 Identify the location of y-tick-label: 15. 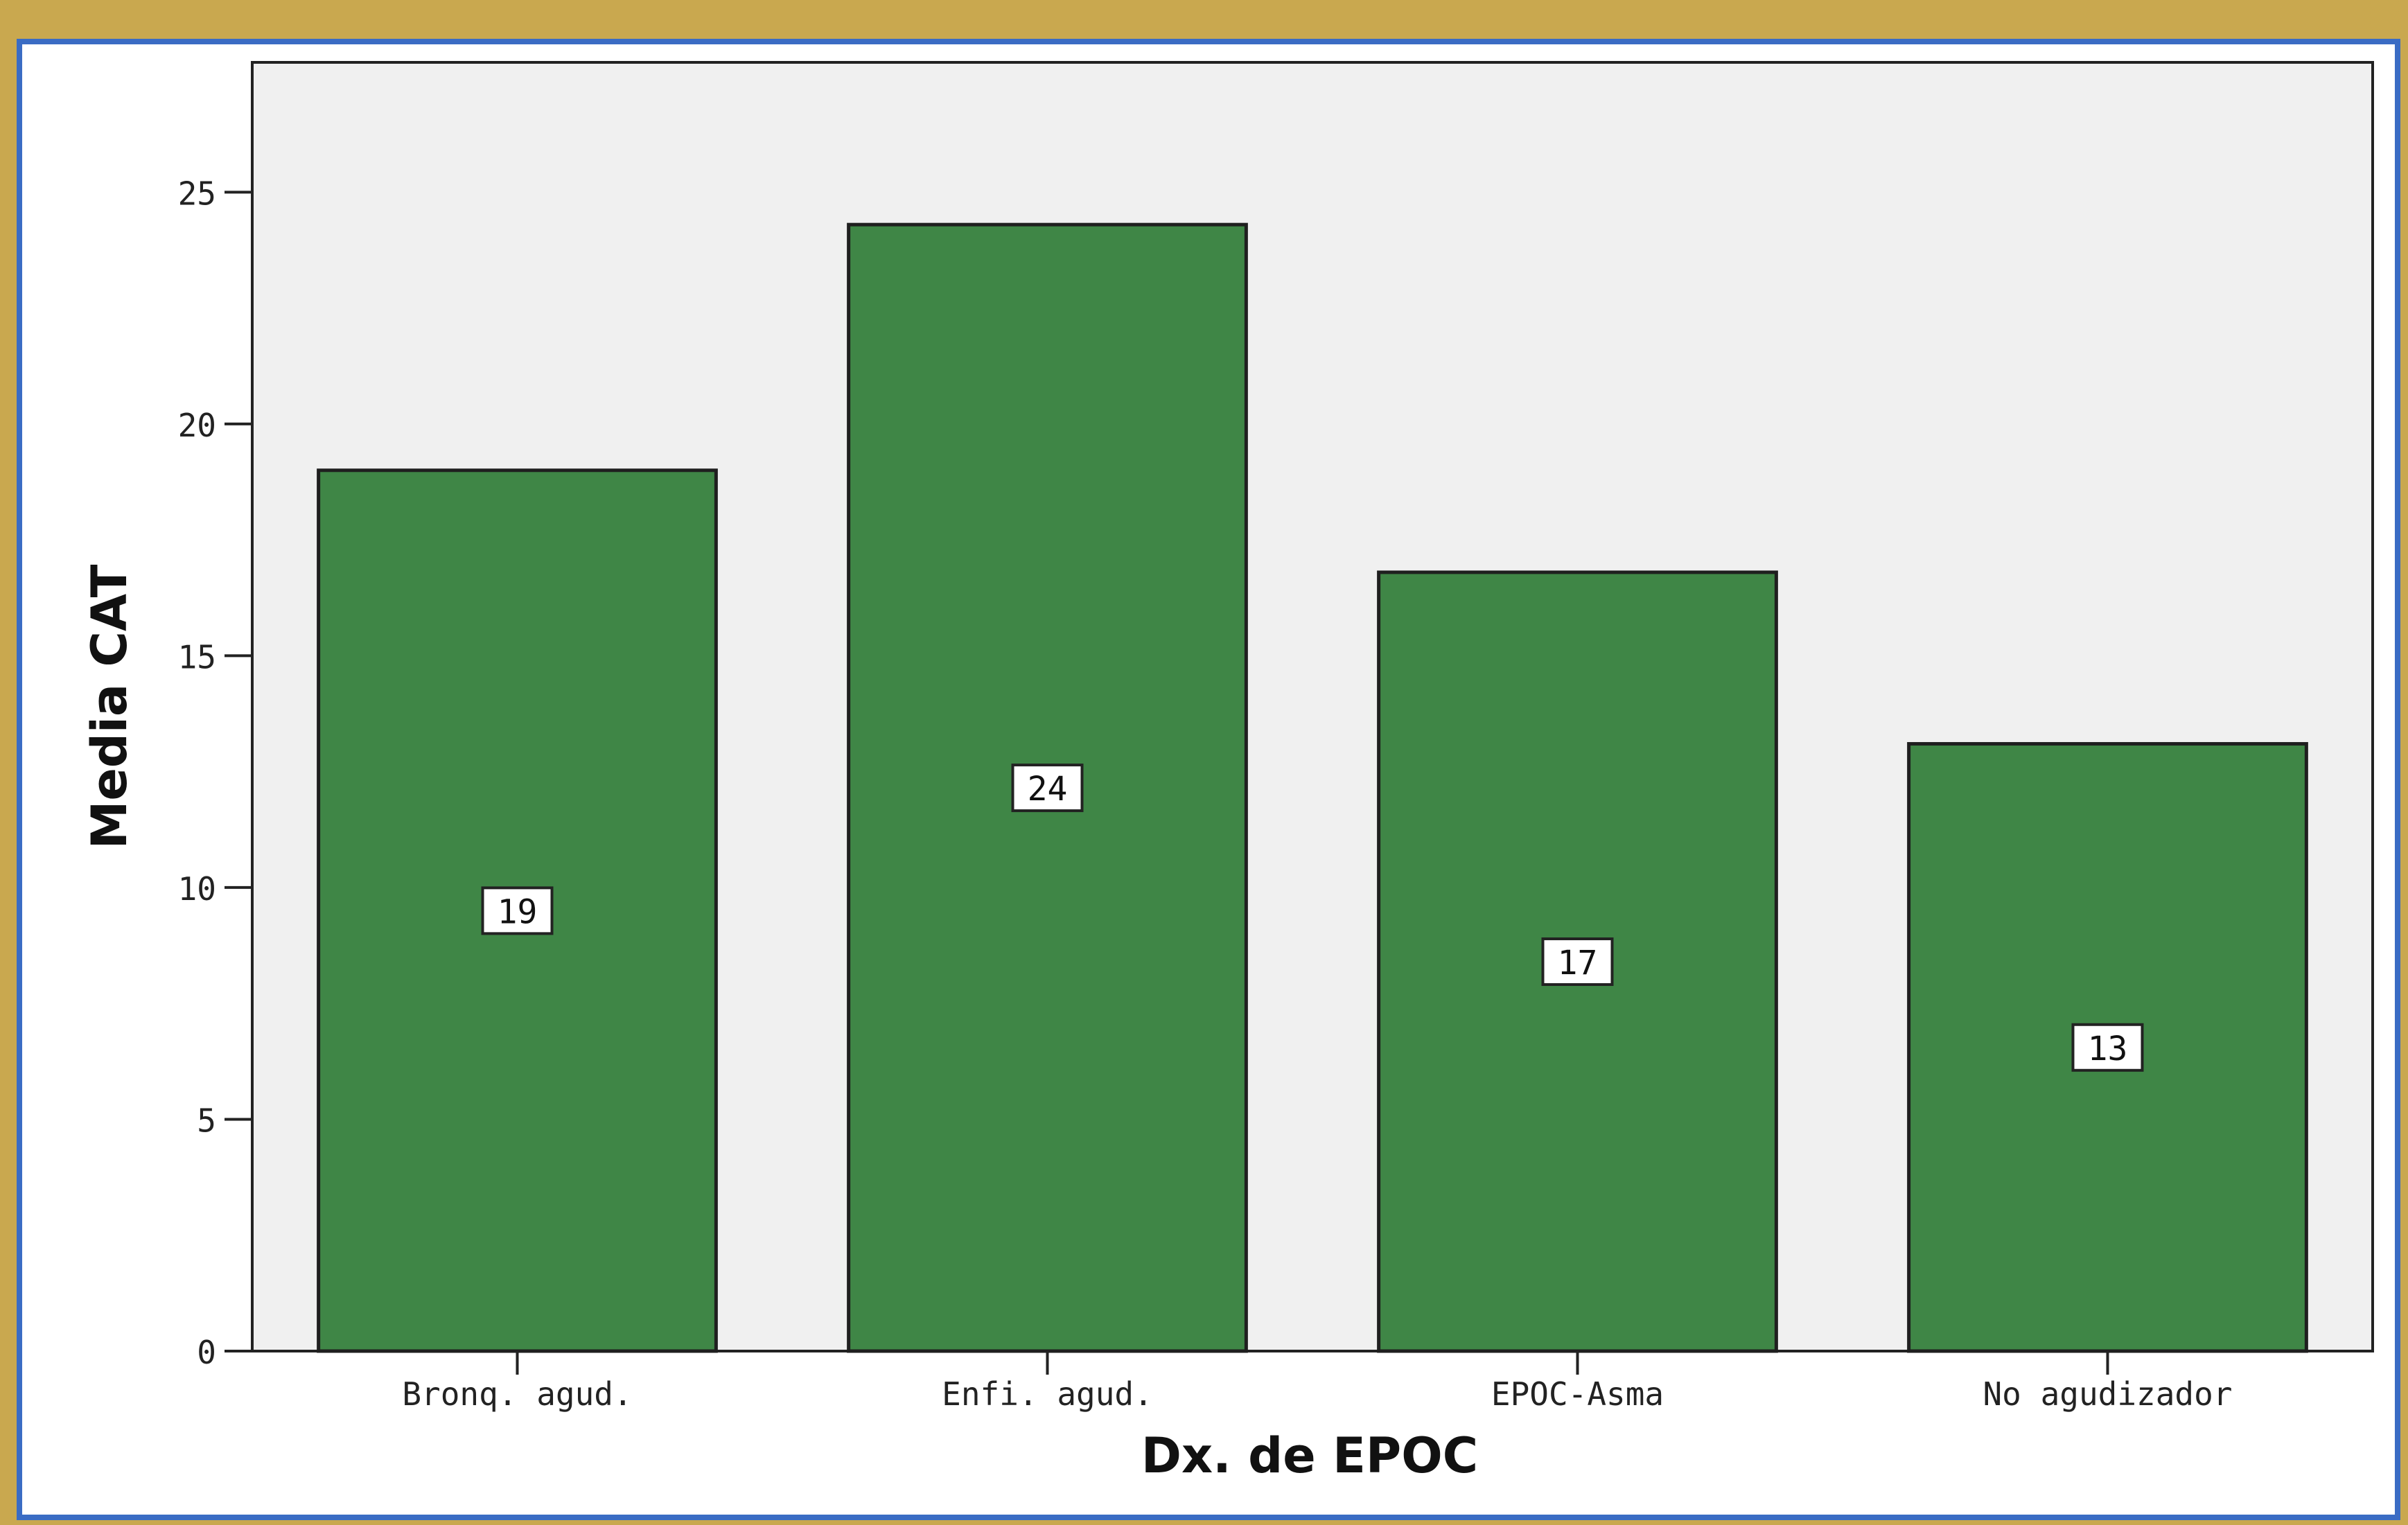
(197, 657).